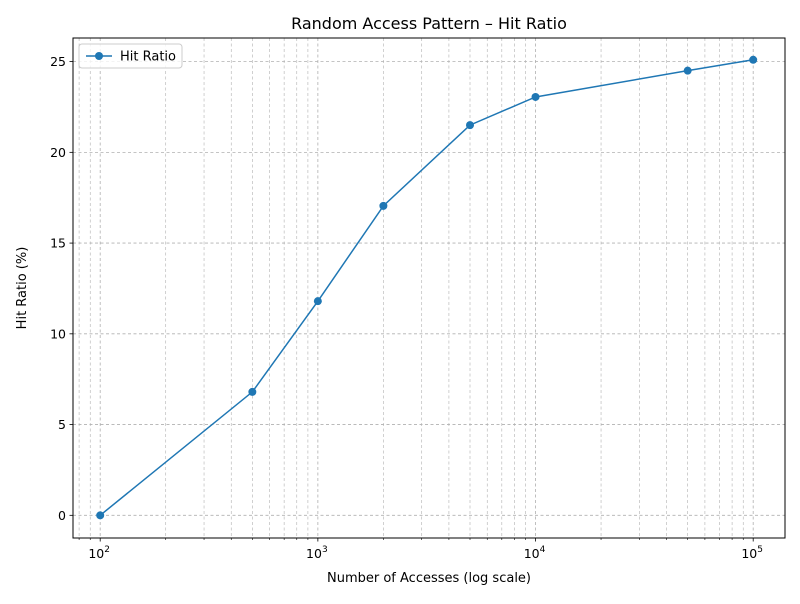  I want to click on y-tick-label: 15, so click(58, 243).